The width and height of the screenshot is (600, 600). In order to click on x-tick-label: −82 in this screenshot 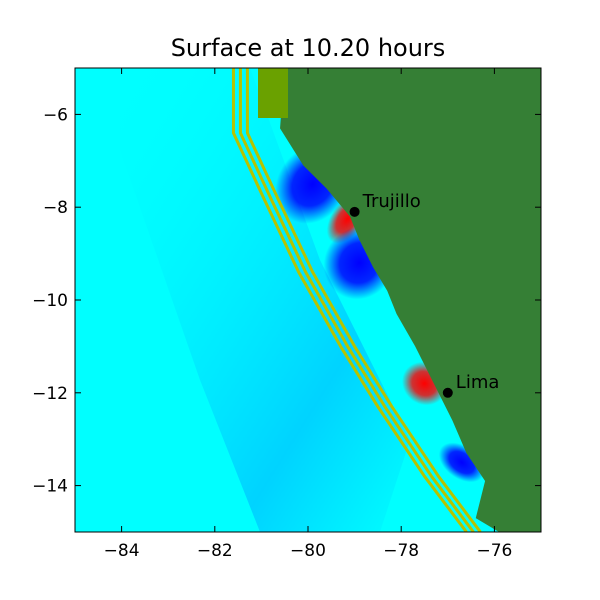, I will do `click(215, 551)`.